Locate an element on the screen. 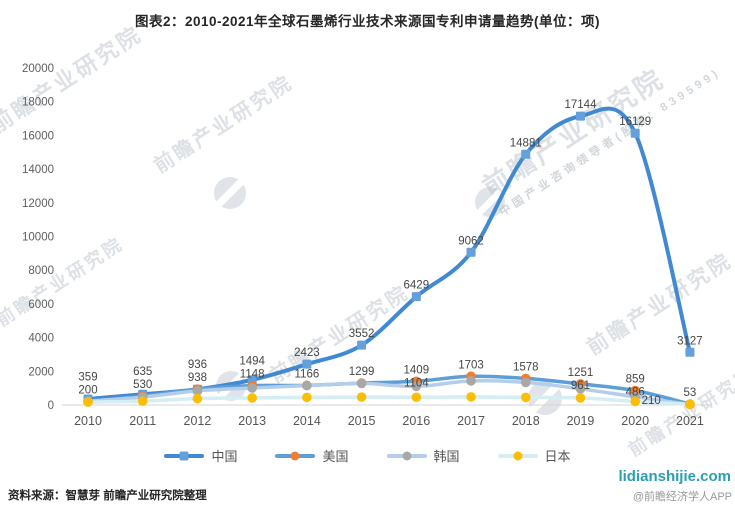 This screenshot has height=514, width=735. label-china: 936 is located at coordinates (197, 365).